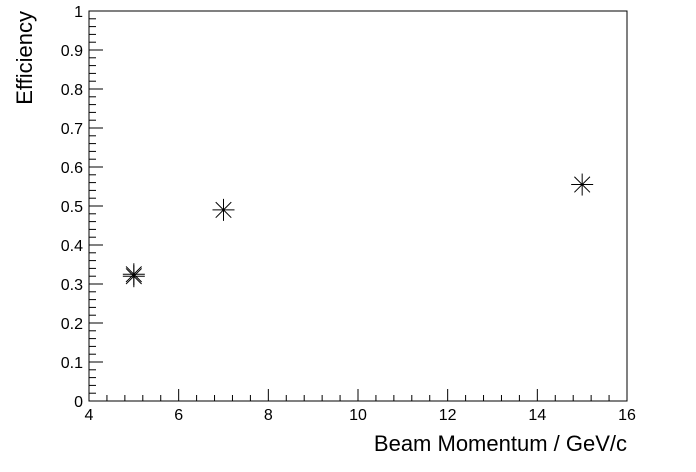 This screenshot has height=472, width=696. I want to click on x-tick-label: 14, so click(537, 415).